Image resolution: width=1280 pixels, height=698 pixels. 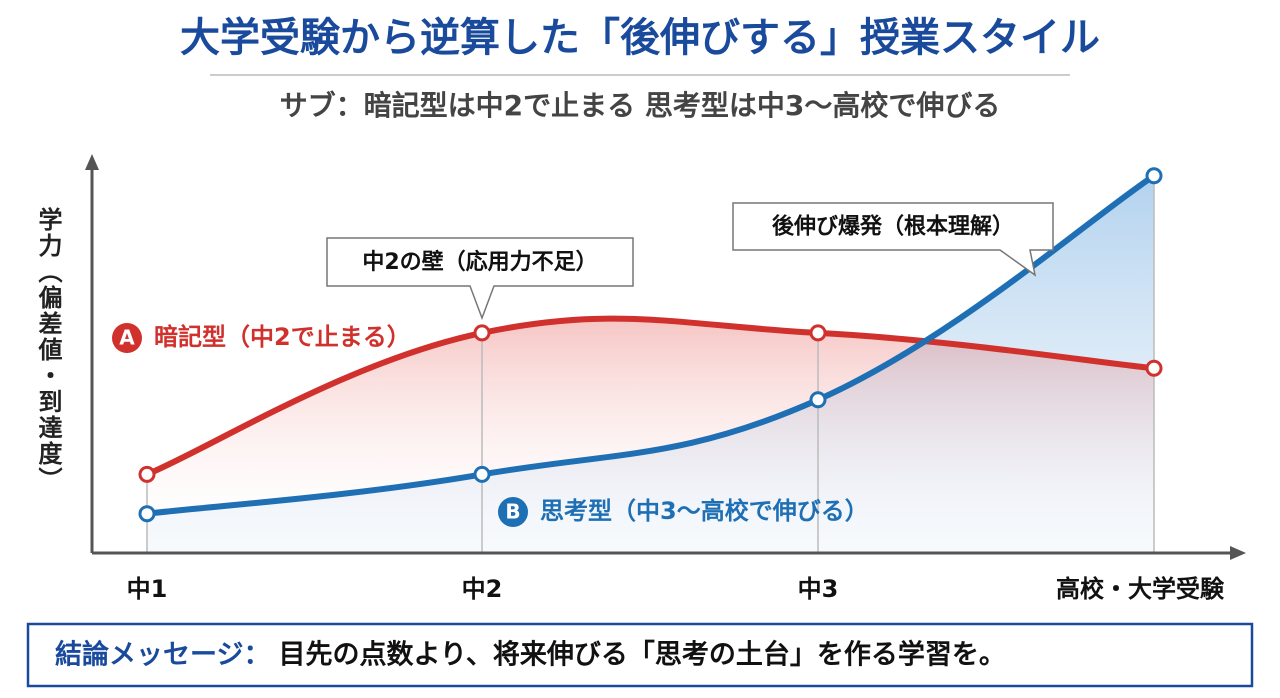 I want to click on annotation: 後伸び爆発（根本理解）, so click(x=893, y=227).